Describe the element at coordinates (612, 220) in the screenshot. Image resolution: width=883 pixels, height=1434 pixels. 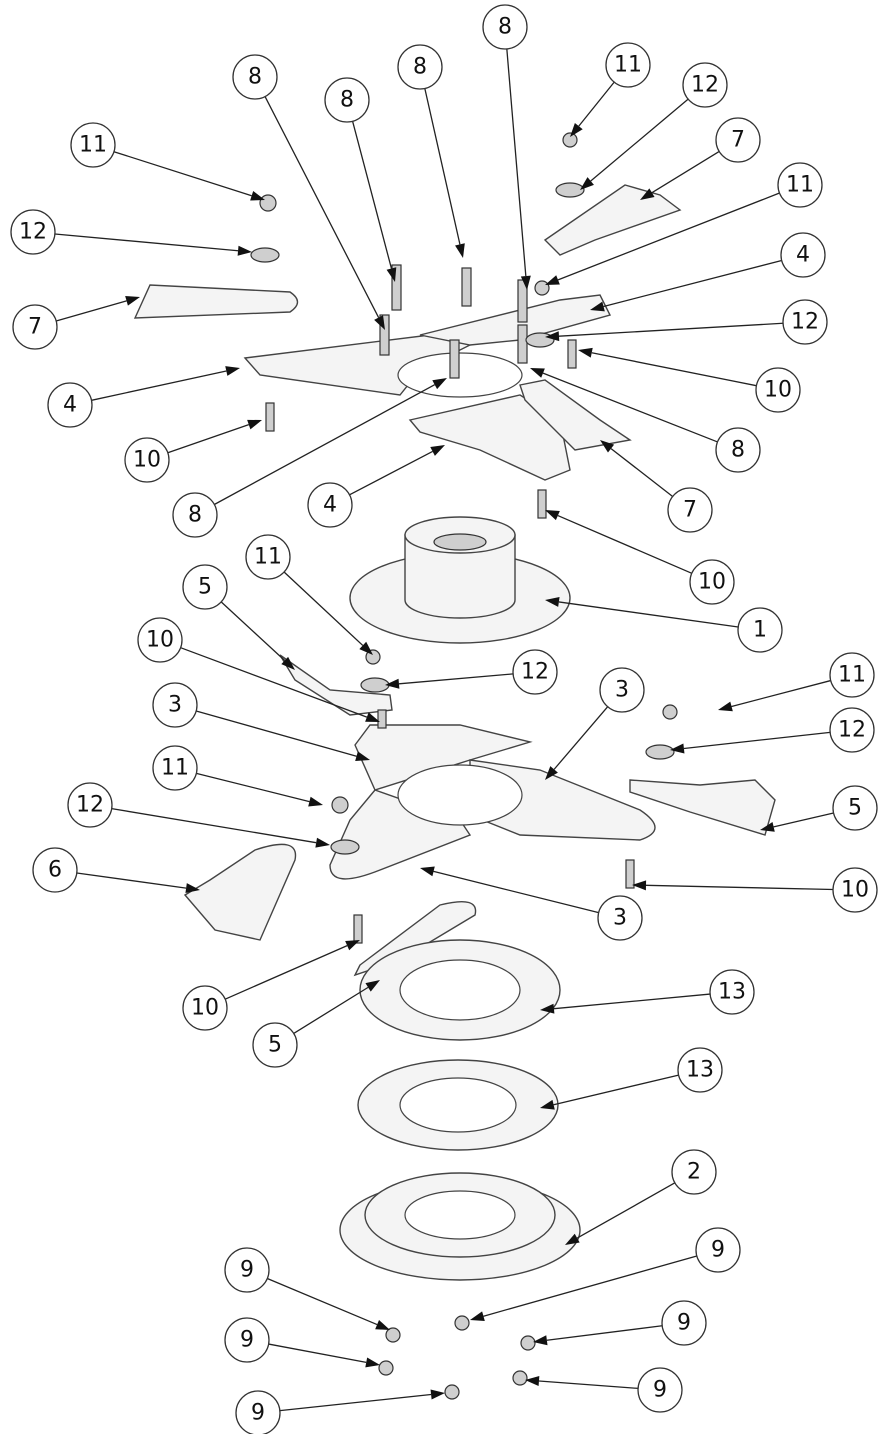
I see `blade-7-top` at that location.